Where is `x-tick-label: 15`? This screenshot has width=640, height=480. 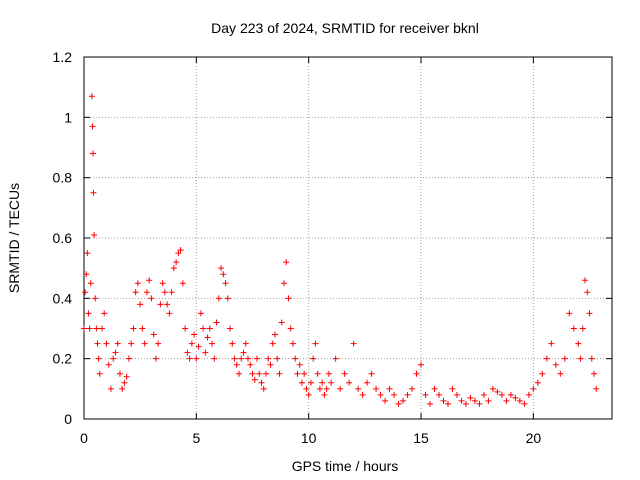
x-tick-label: 15 is located at coordinates (421, 438).